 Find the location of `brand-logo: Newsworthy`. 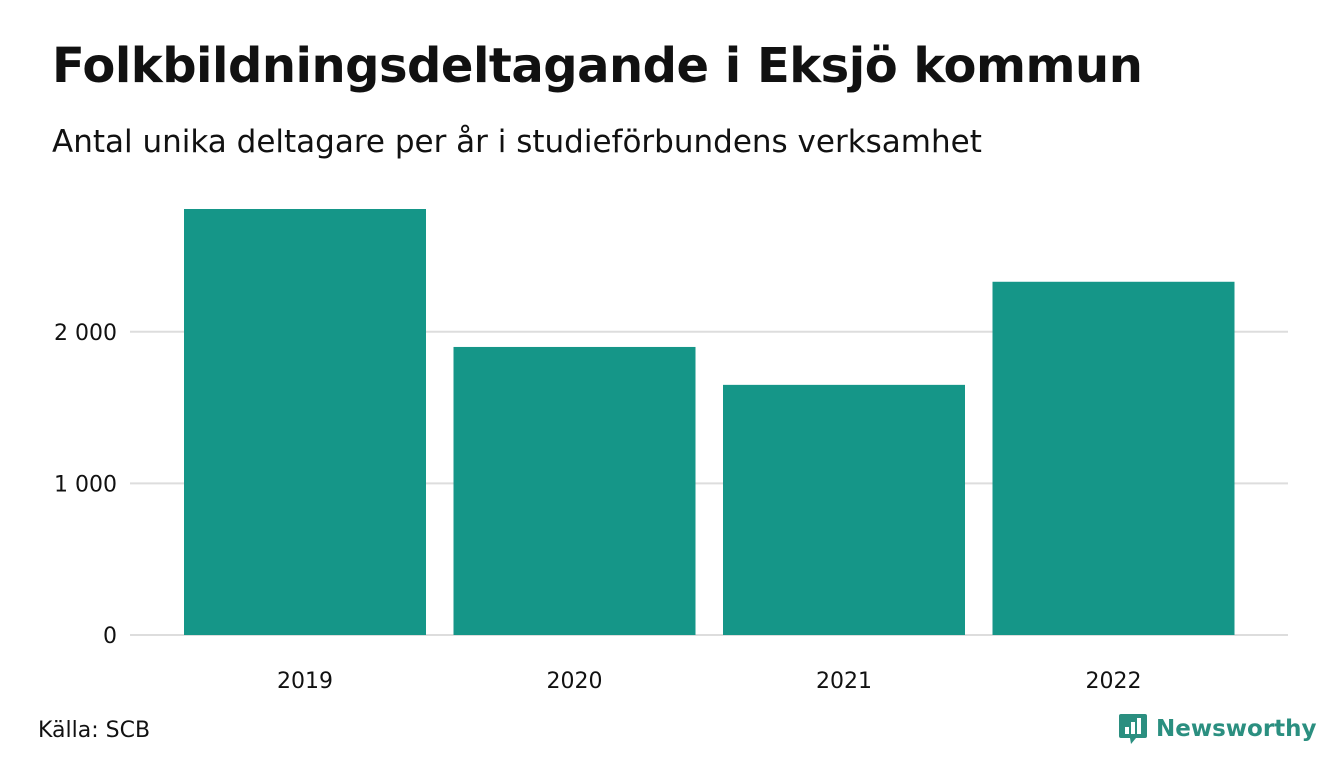

brand-logo: Newsworthy is located at coordinates (1217, 729).